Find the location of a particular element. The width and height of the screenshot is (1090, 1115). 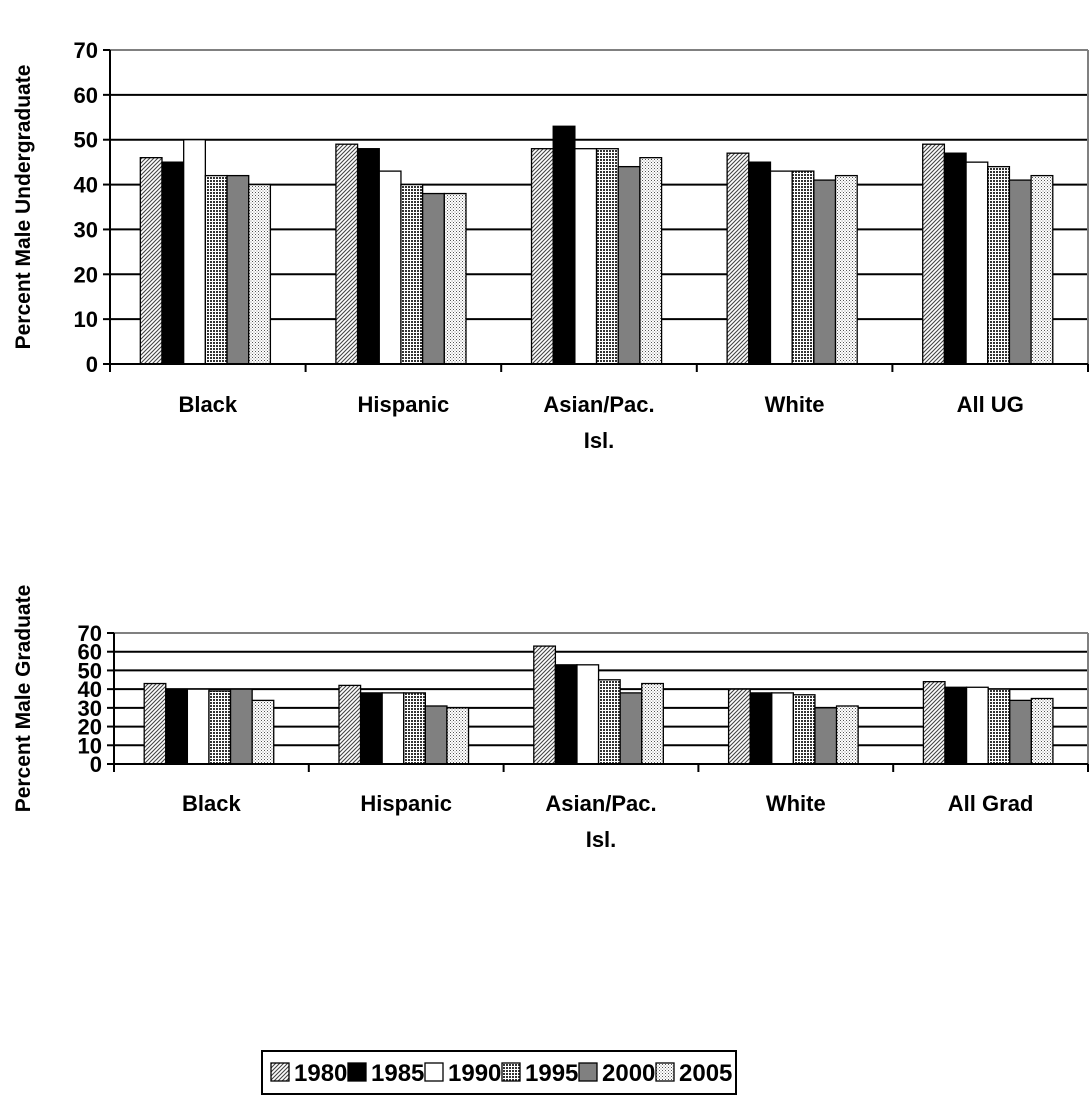

legend-swatch-1985 is located at coordinates (357, 1072).